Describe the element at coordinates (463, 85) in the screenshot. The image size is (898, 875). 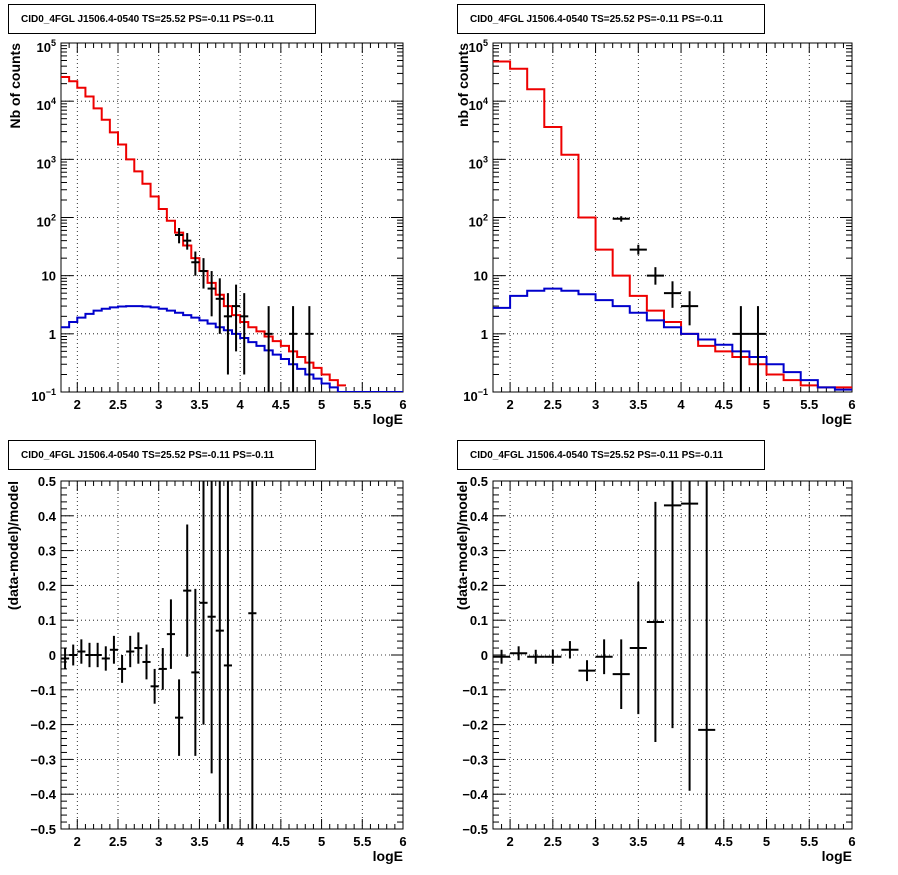
I see `y-axis-label: nb of counts` at that location.